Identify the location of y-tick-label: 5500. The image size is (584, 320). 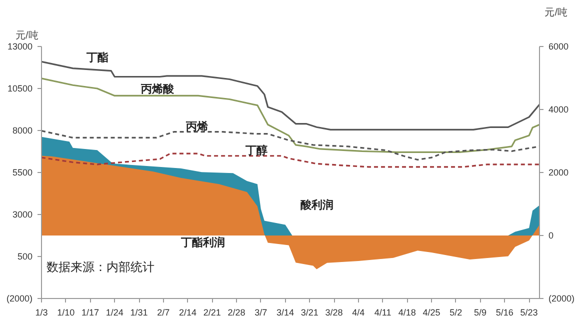
(22, 173).